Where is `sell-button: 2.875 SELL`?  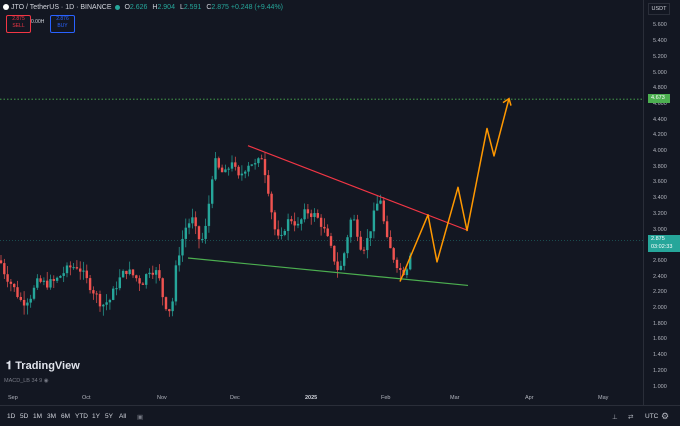 sell-button: 2.875 SELL is located at coordinates (18, 24).